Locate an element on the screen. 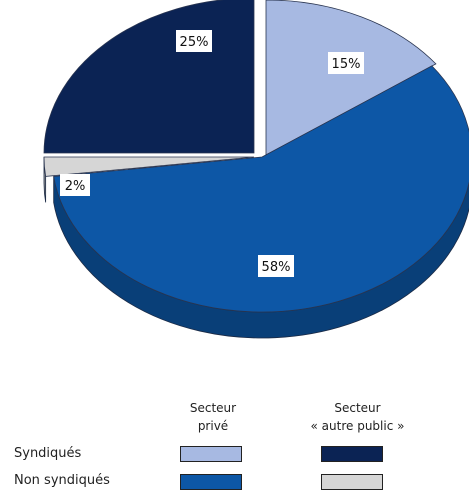  legend-row-label-non-syndiques: Non syndiqués is located at coordinates (62, 480).